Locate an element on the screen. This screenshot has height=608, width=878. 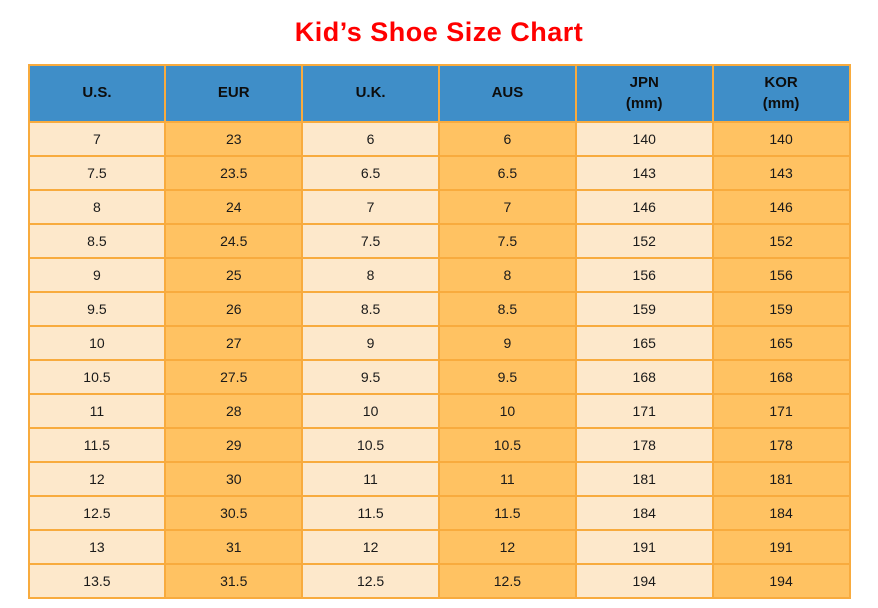
table-cell: 23 is located at coordinates (234, 139).